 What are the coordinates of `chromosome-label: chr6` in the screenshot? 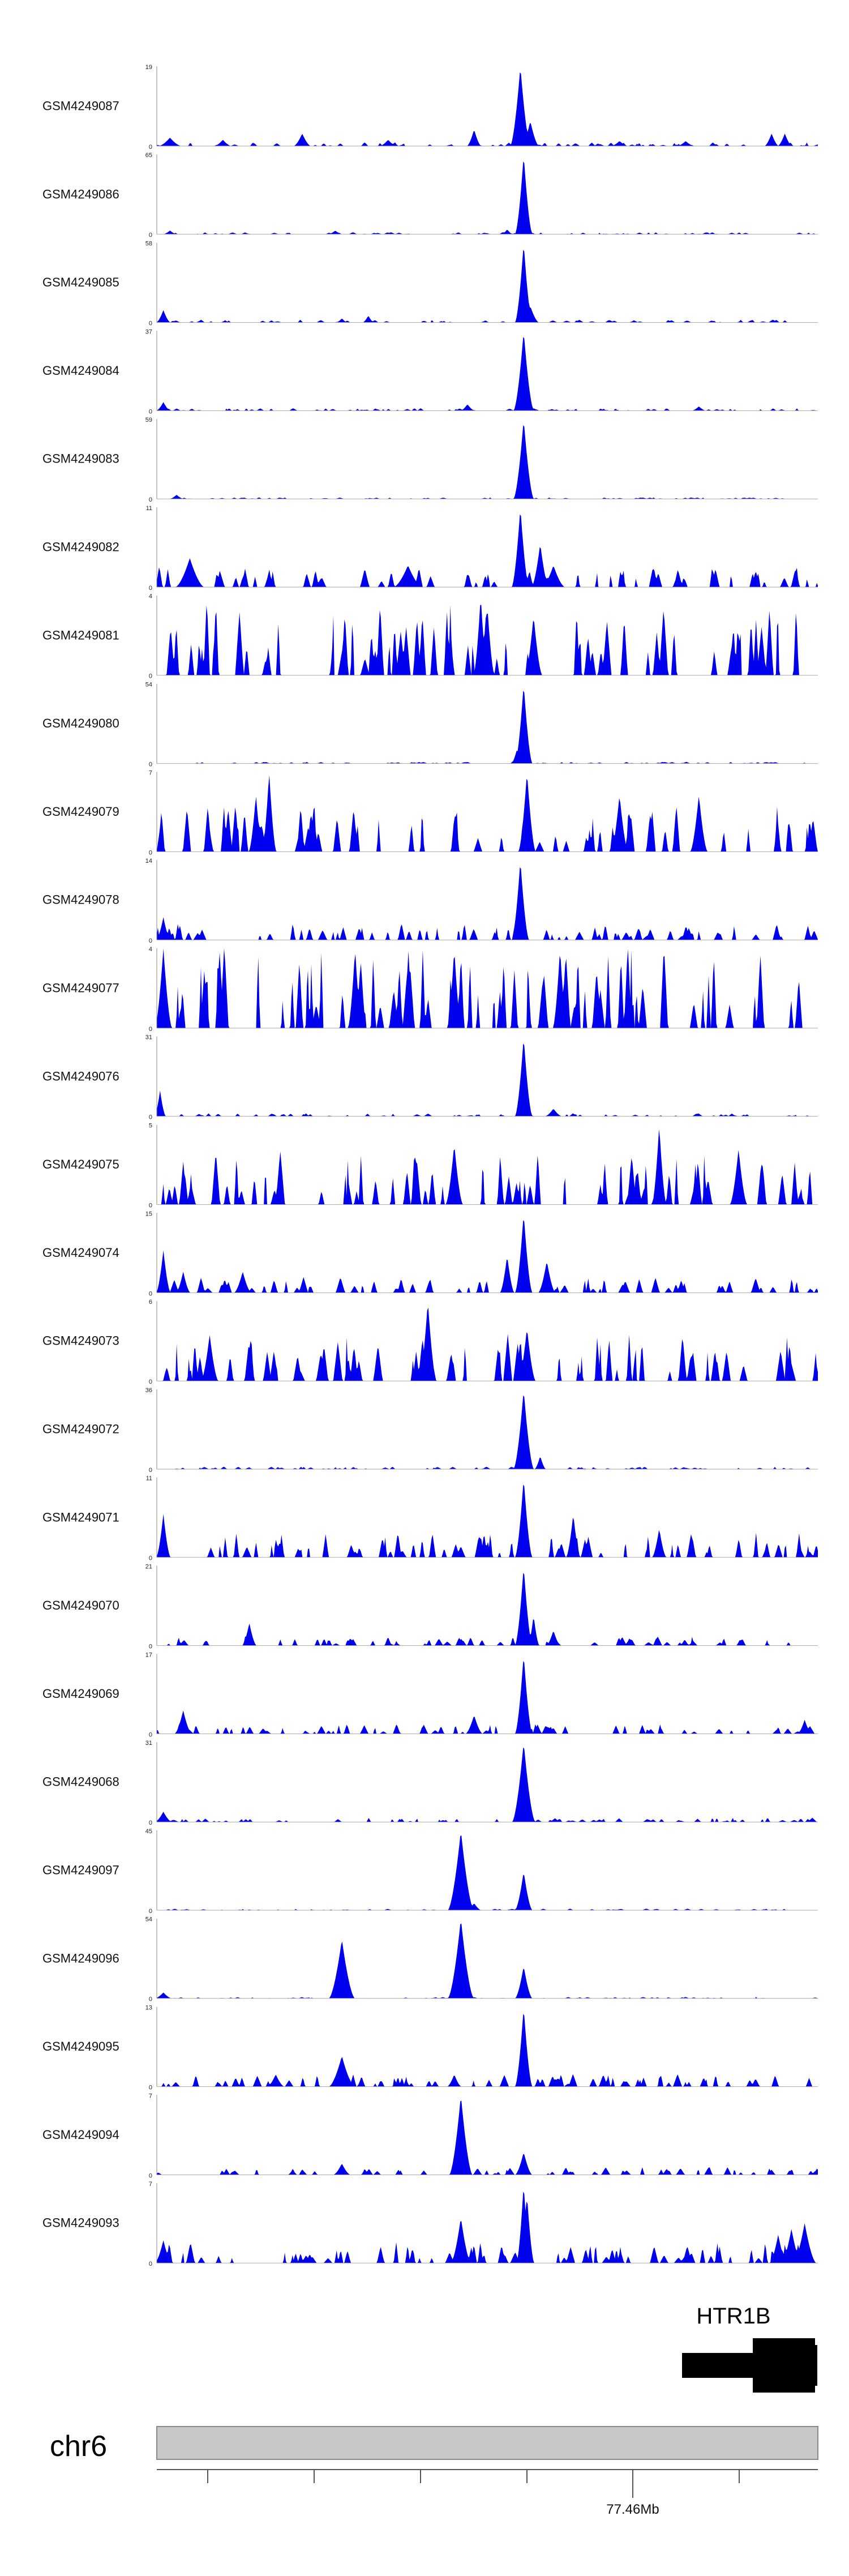 It's located at (78, 2446).